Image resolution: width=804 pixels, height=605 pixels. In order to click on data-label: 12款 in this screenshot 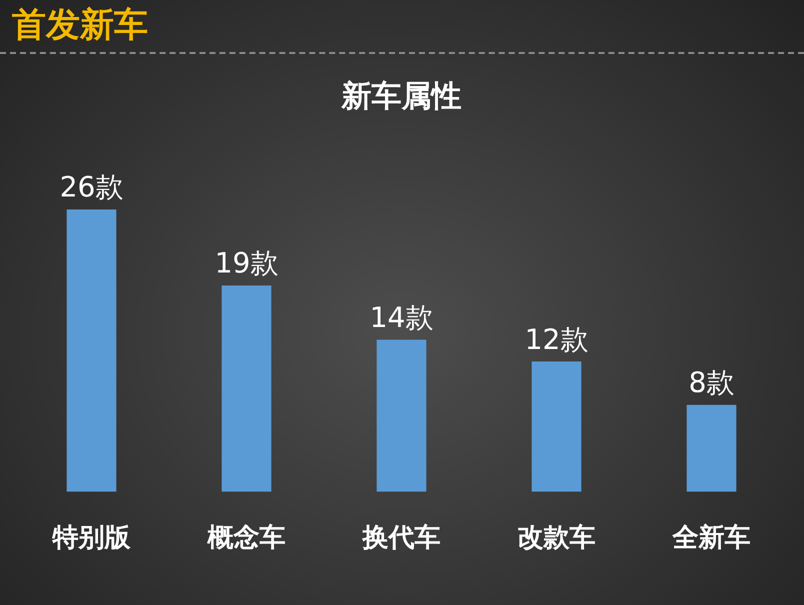, I will do `click(556, 339)`.